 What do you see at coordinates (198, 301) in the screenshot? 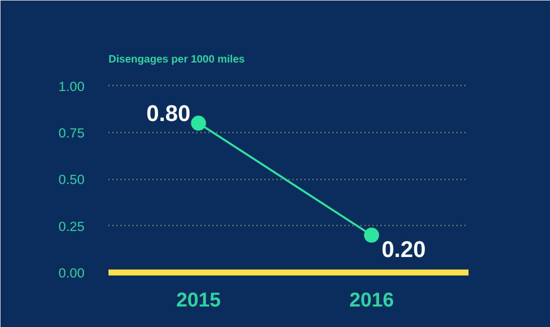
I see `x-tick-label: 2015` at bounding box center [198, 301].